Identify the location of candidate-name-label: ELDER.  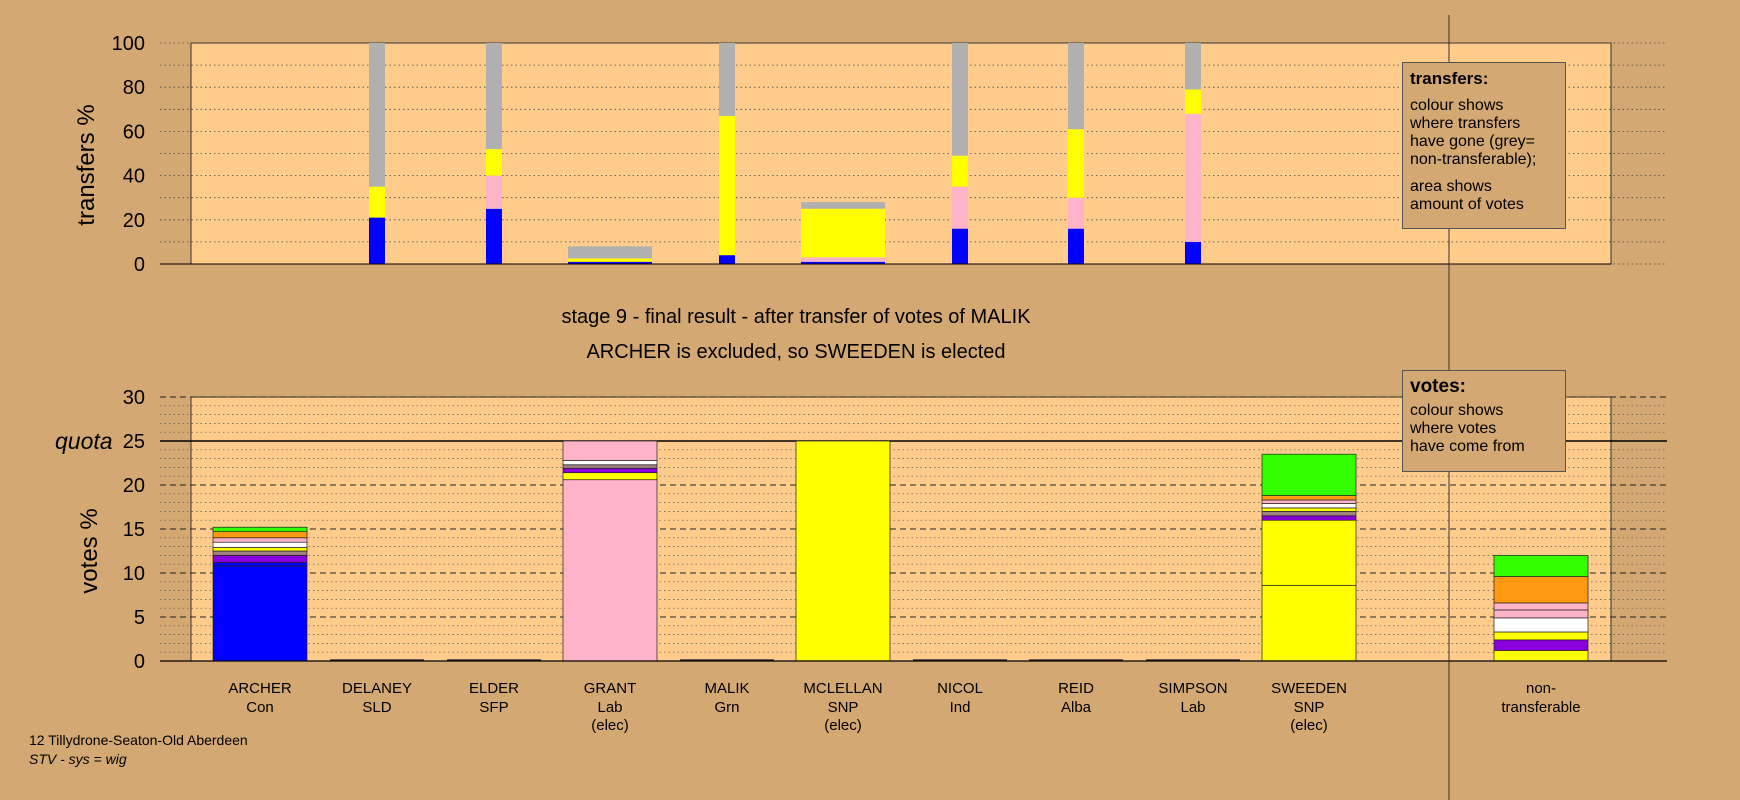
(494, 688).